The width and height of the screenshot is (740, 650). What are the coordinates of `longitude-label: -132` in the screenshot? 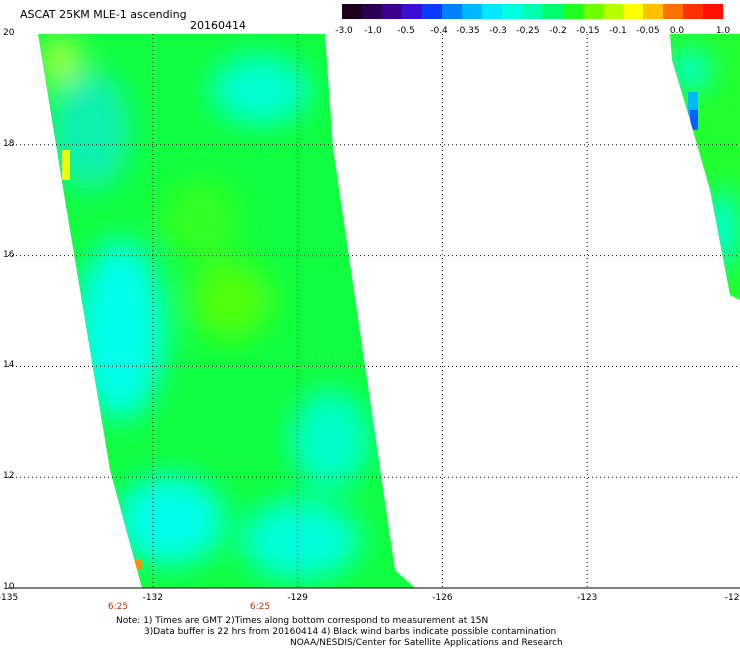 It's located at (153, 598).